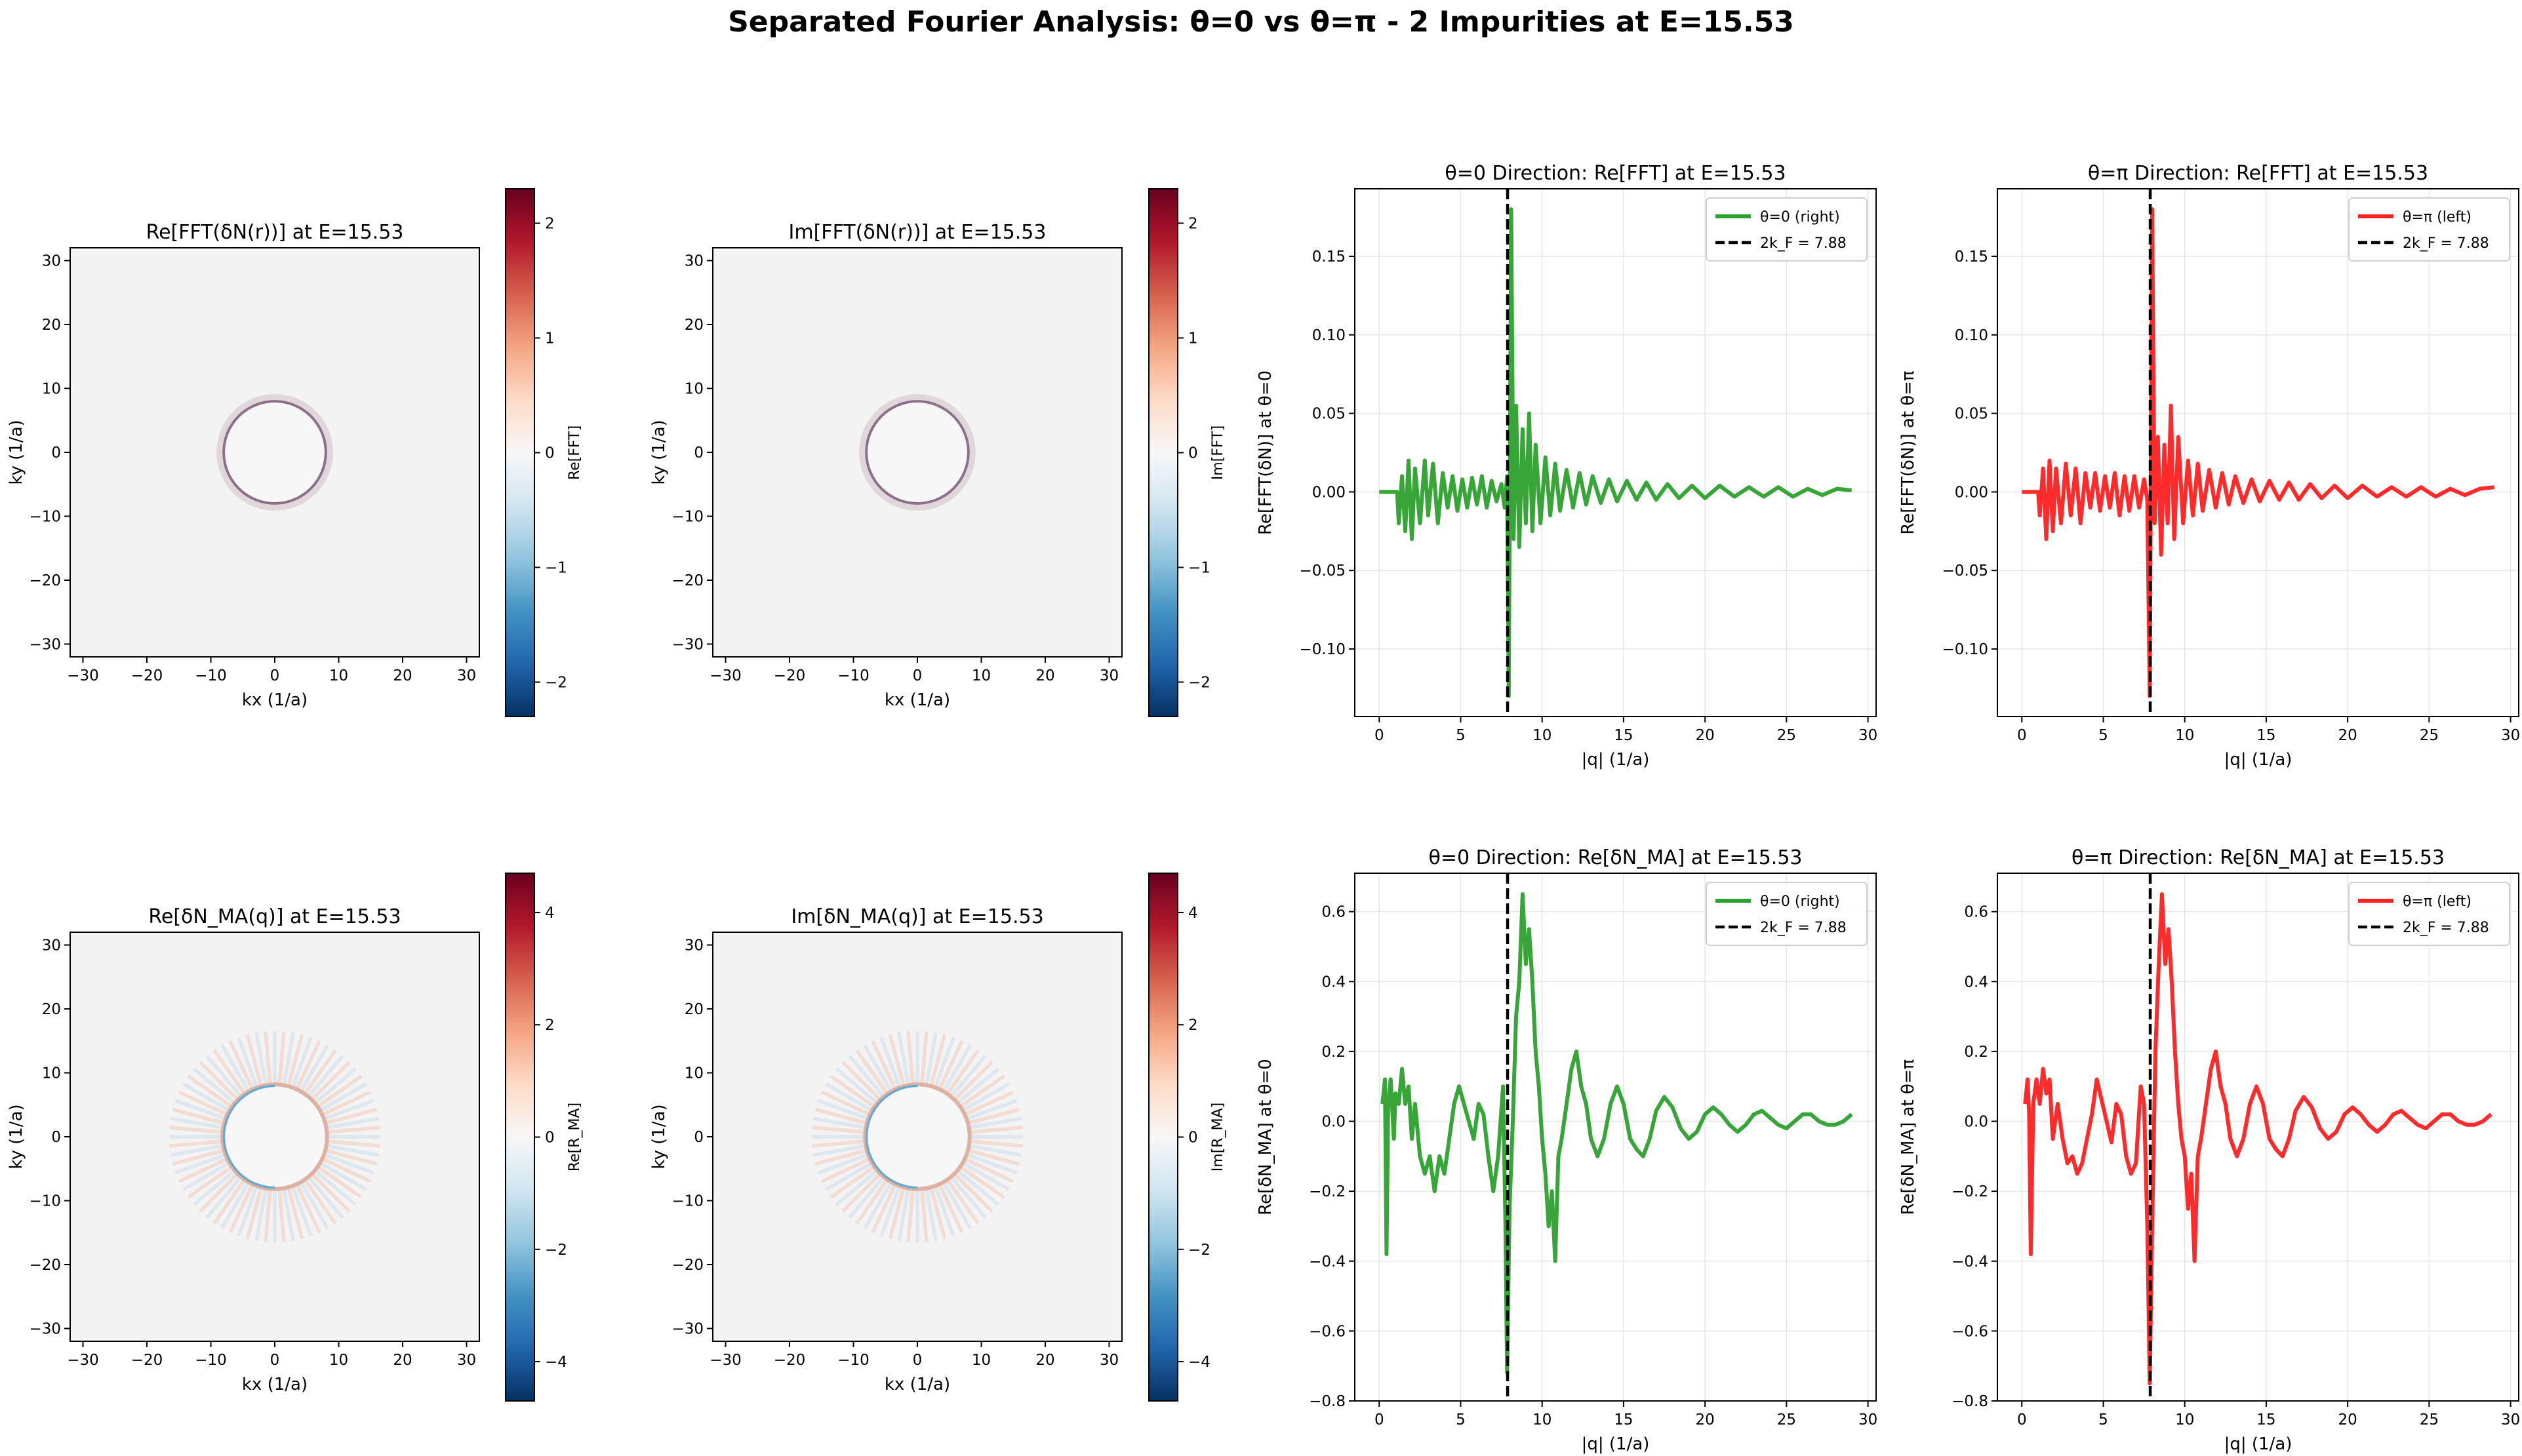  What do you see at coordinates (556, 568) in the screenshot?
I see `colorbar-tick-label: −1` at bounding box center [556, 568].